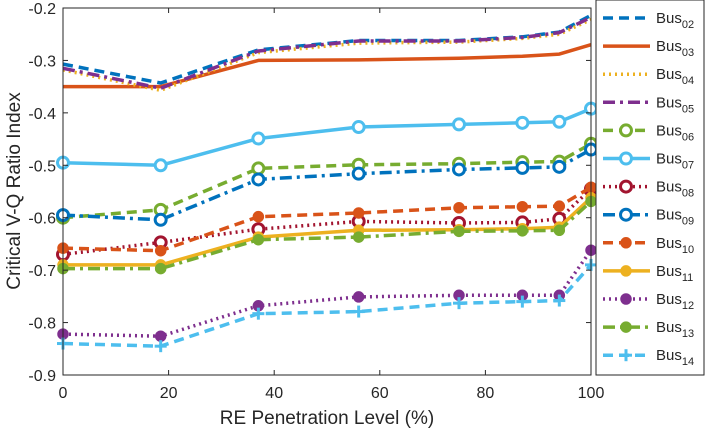 The width and height of the screenshot is (707, 436). I want to click on x-axis-label: RE Penetration Level (%), so click(327, 418).